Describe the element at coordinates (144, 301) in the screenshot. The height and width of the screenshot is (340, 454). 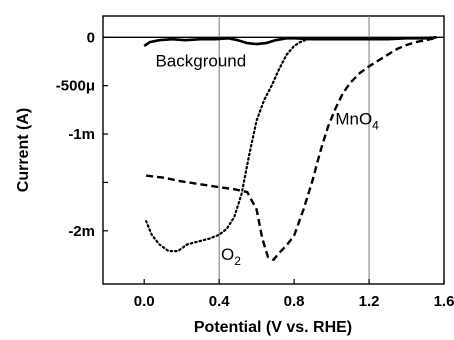
I see `x-tick-label: 0.0` at that location.